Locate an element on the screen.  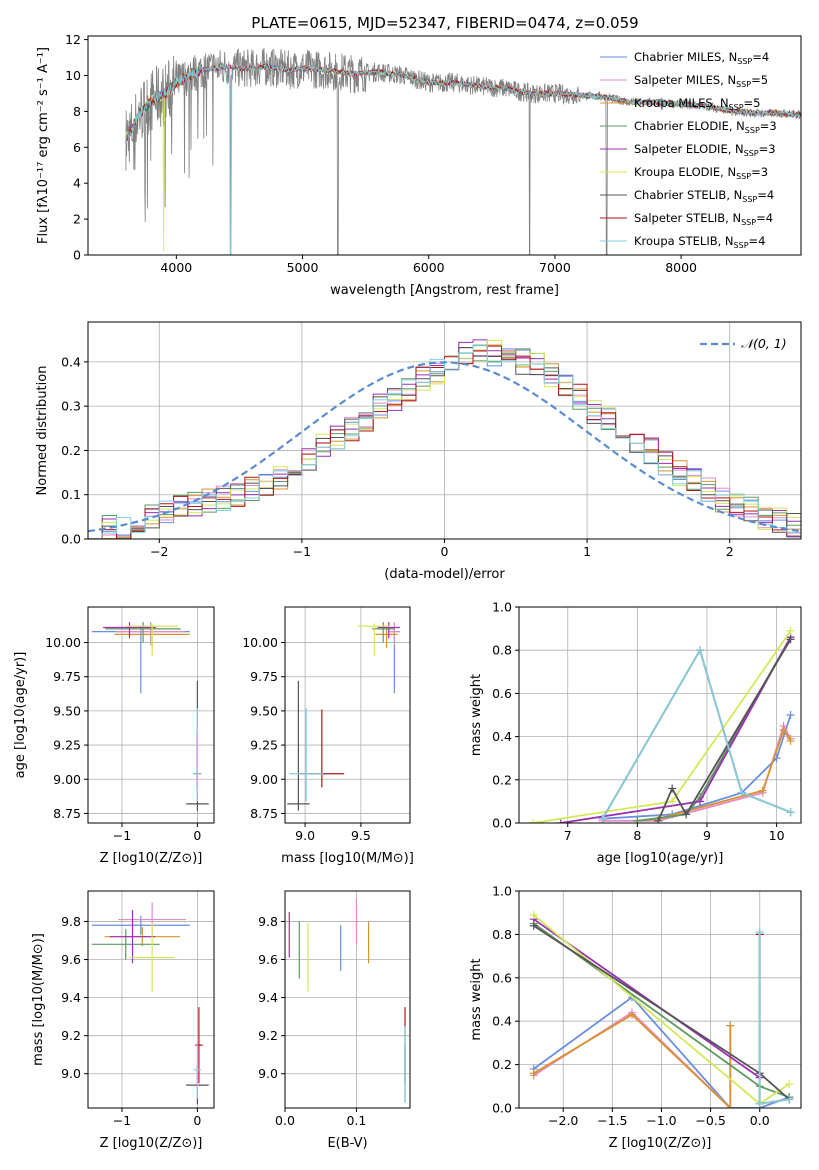
x-tick-label: 4000 is located at coordinates (176, 267).